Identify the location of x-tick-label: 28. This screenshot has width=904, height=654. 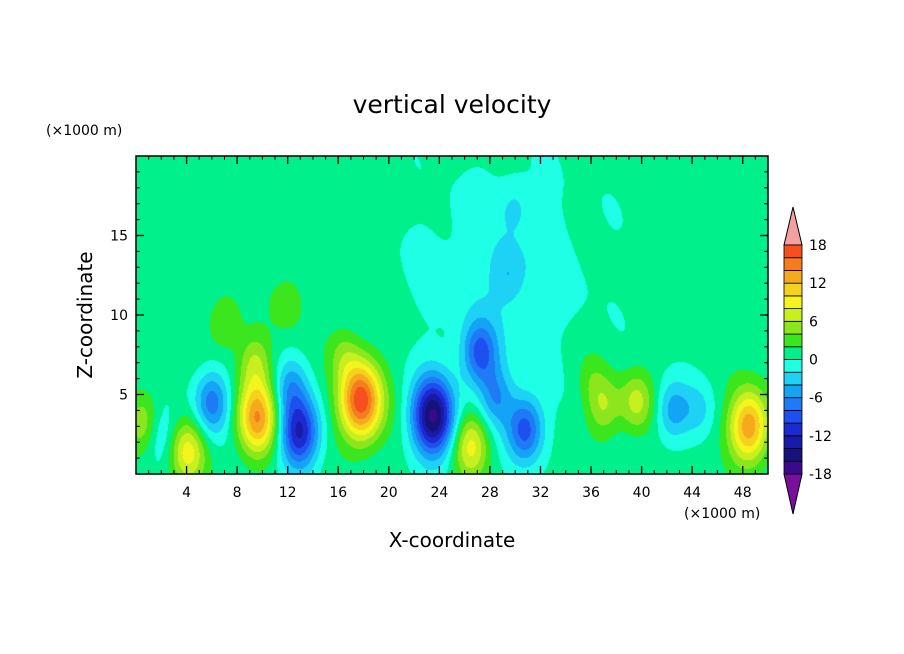
(490, 493).